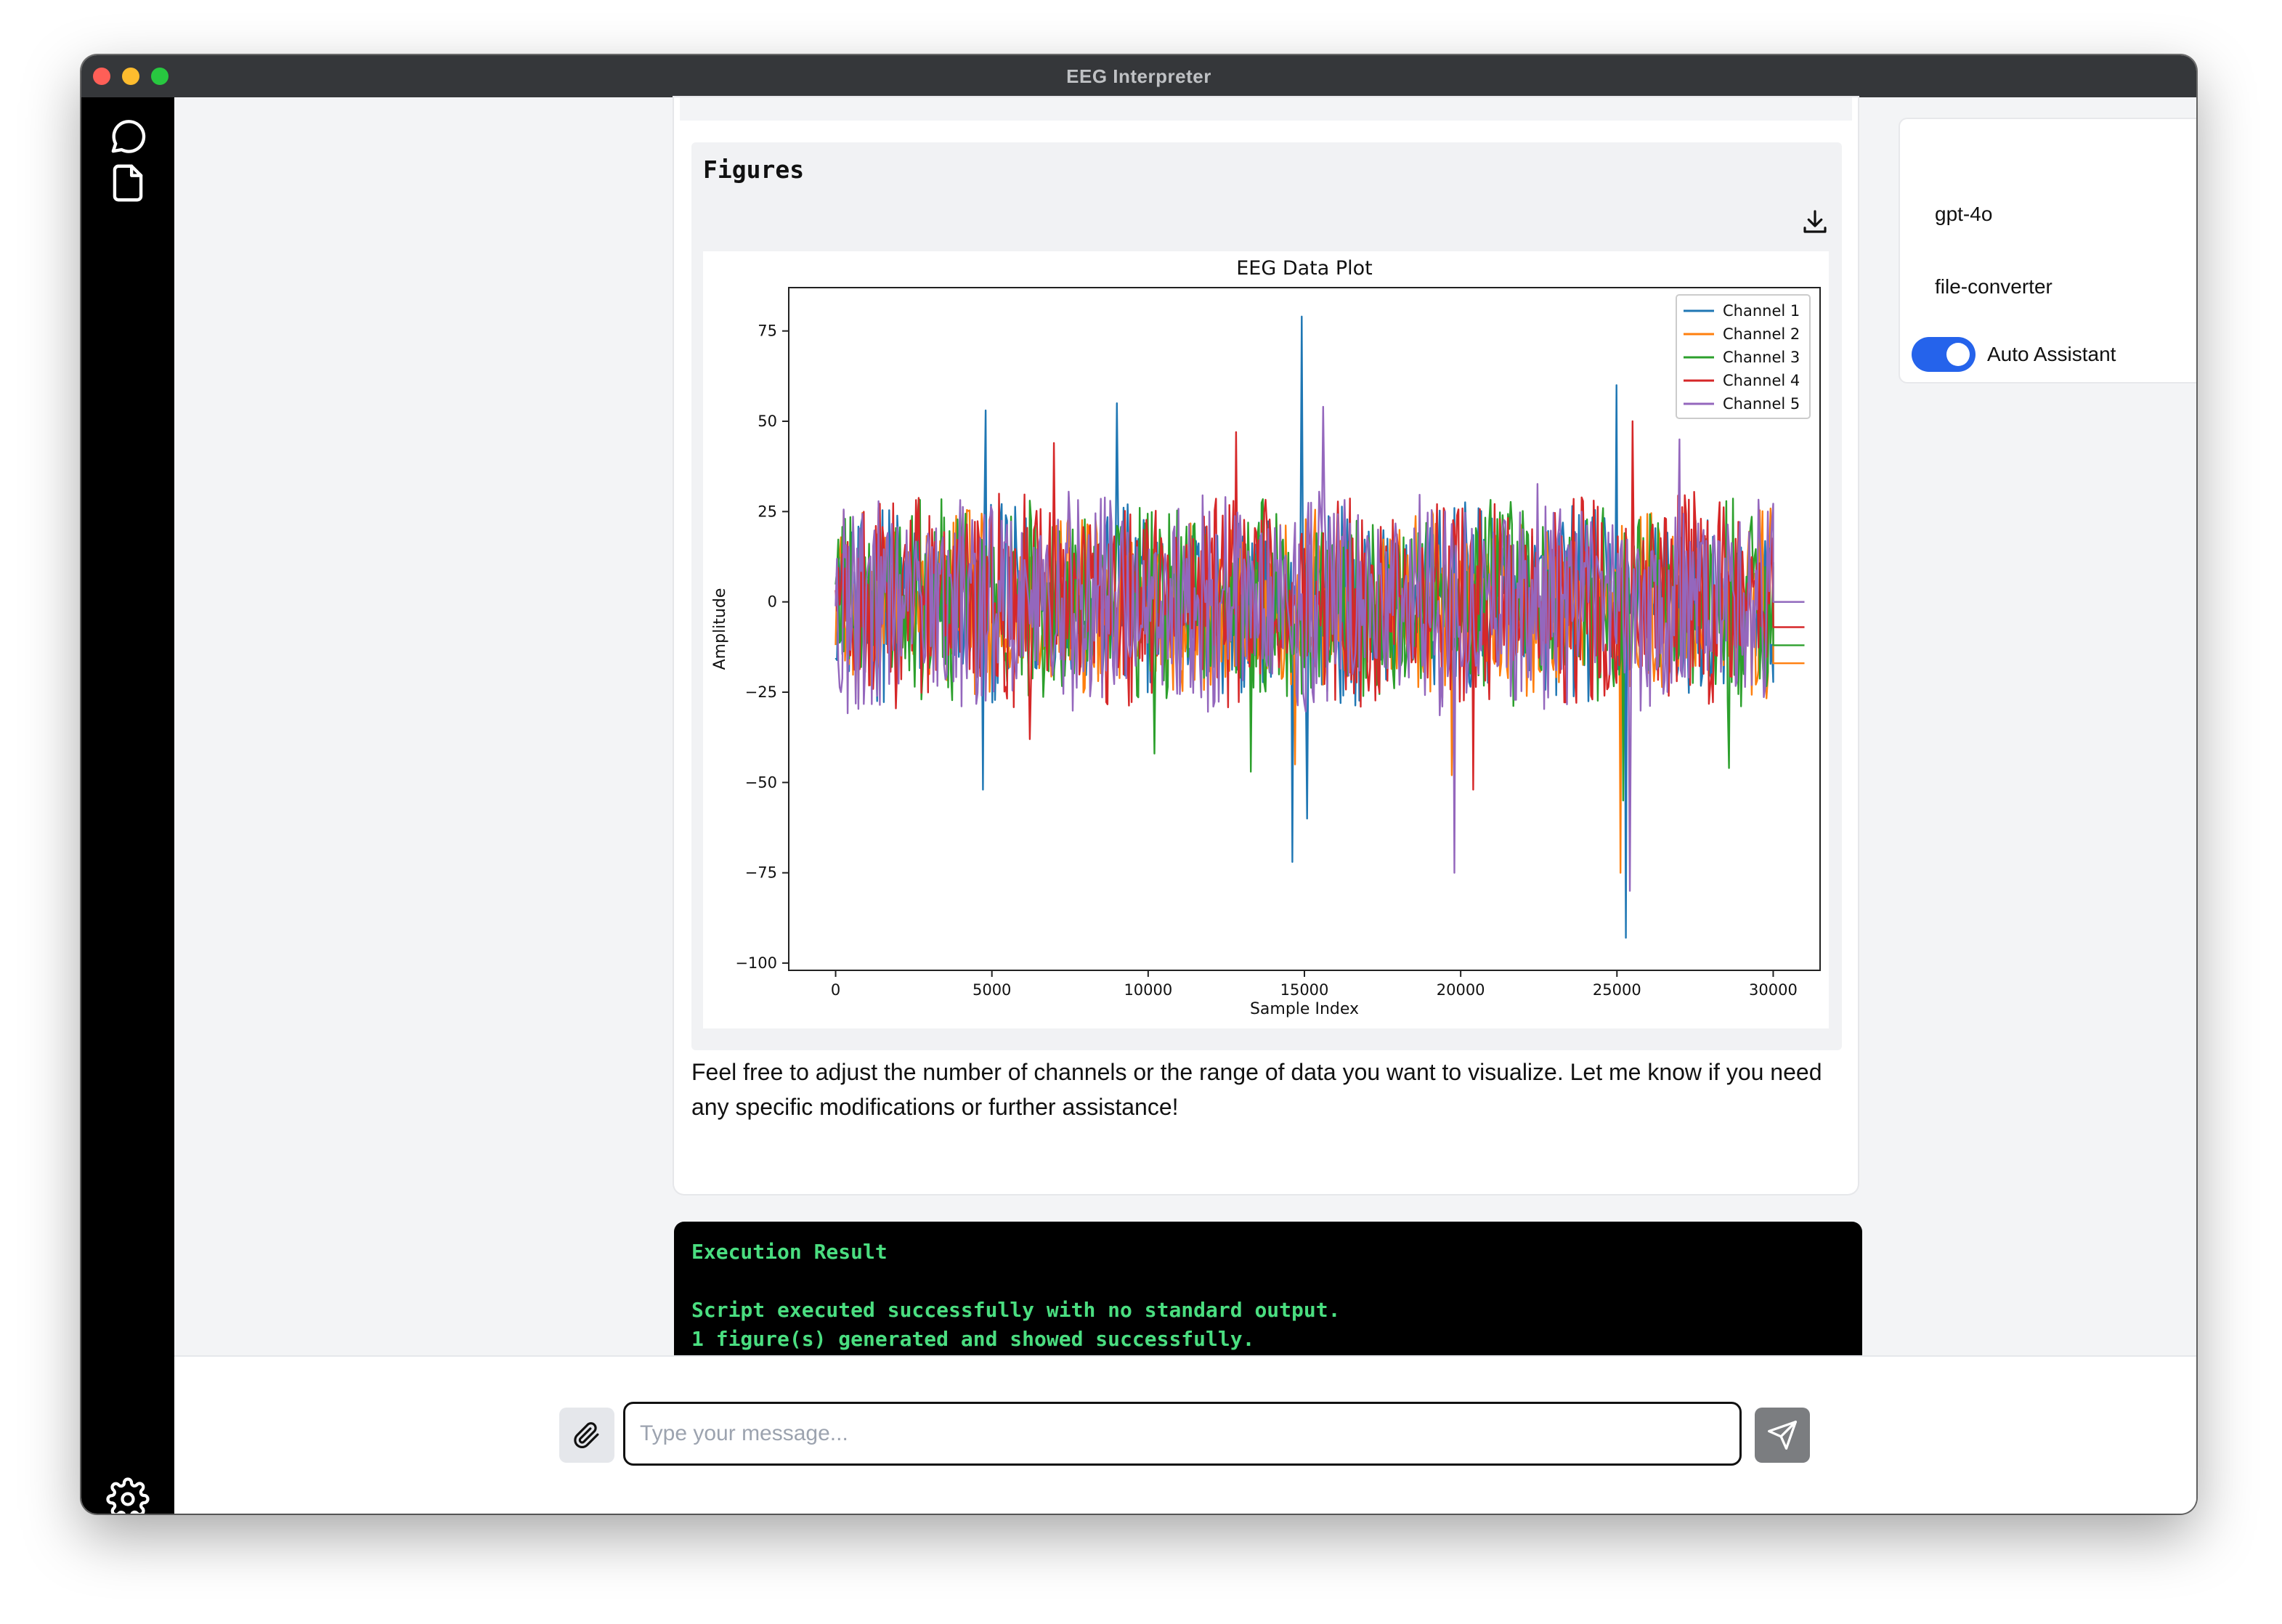 This screenshot has height=1624, width=2282. What do you see at coordinates (1461, 990) in the screenshot?
I see `x-tick-label: 20000` at bounding box center [1461, 990].